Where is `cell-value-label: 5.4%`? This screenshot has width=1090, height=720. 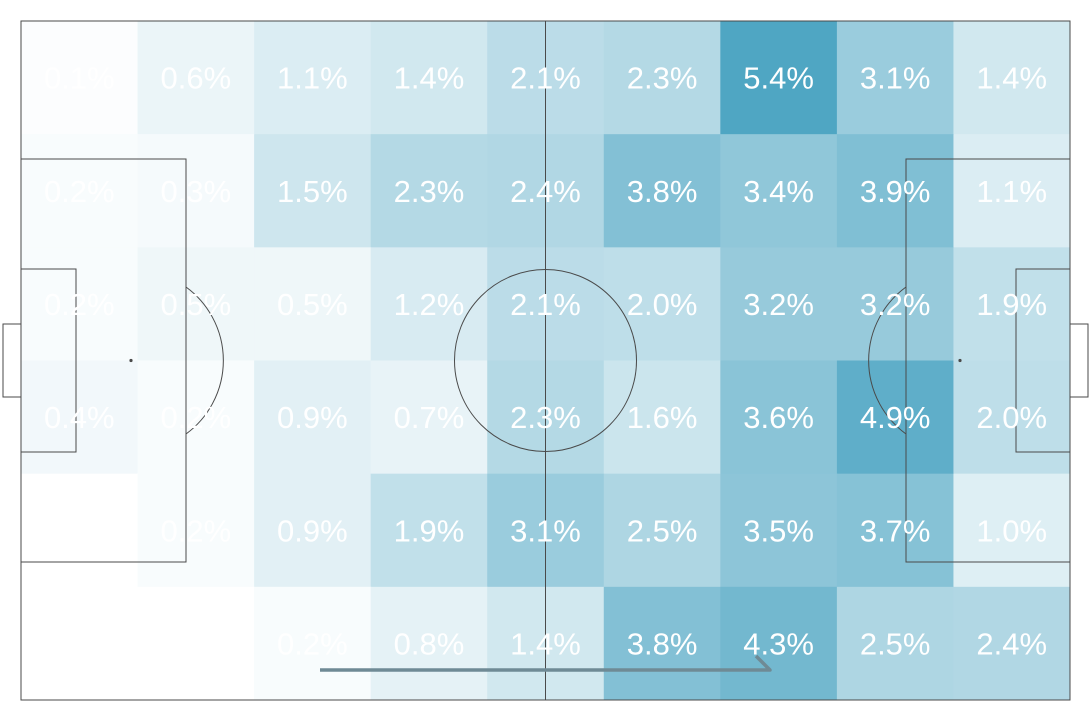
cell-value-label: 5.4% is located at coordinates (778, 78).